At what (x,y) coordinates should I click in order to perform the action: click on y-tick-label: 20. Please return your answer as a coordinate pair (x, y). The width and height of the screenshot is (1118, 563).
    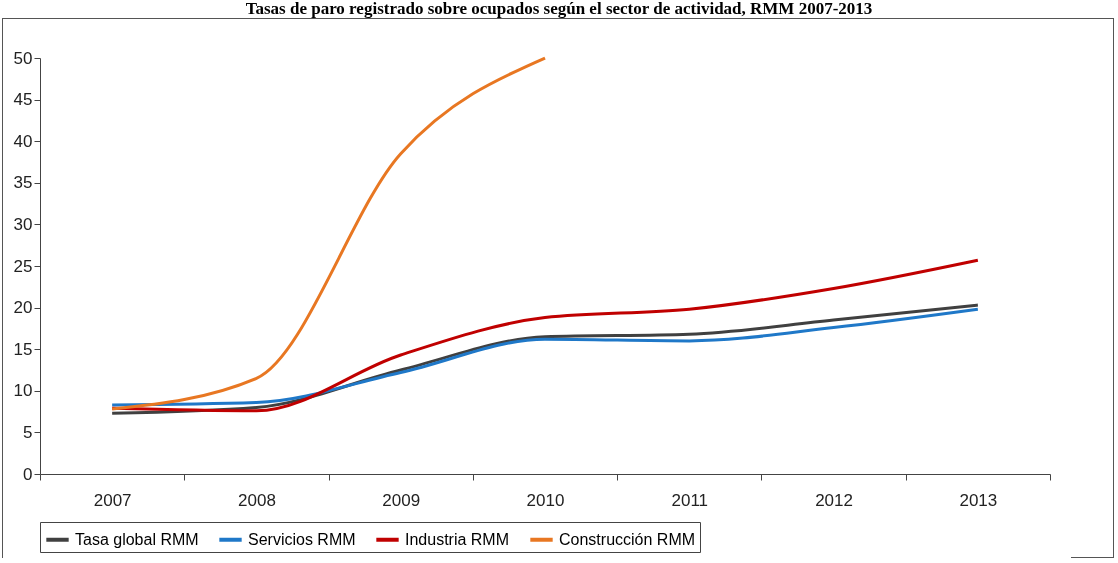
    Looking at the image, I should click on (23, 308).